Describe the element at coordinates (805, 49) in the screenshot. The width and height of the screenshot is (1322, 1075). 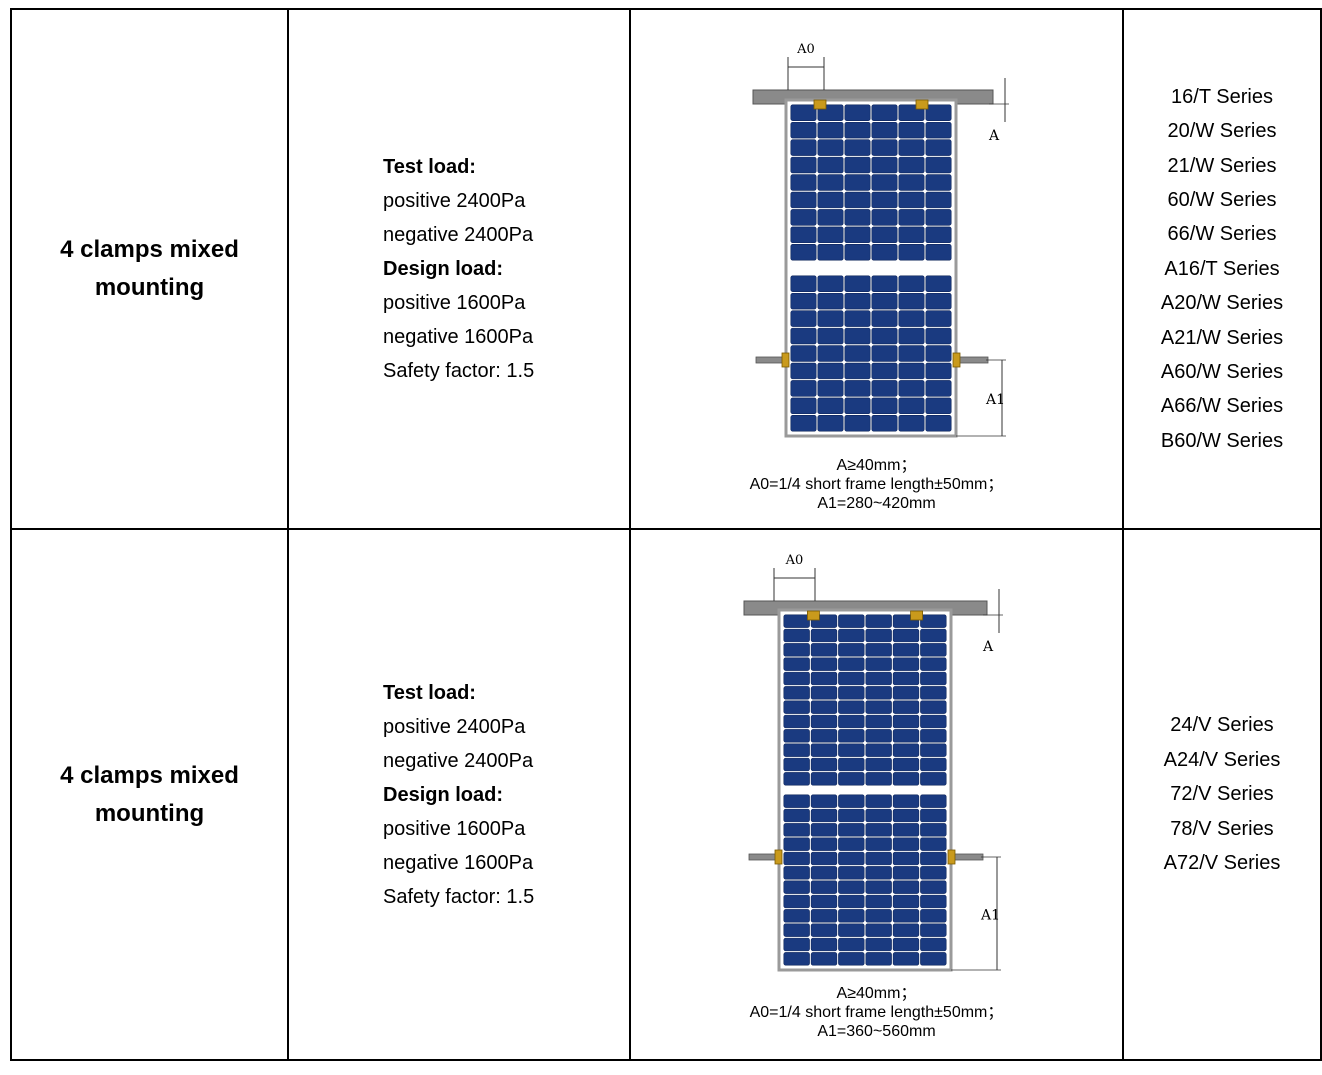
I see `a0-label: A0` at that location.